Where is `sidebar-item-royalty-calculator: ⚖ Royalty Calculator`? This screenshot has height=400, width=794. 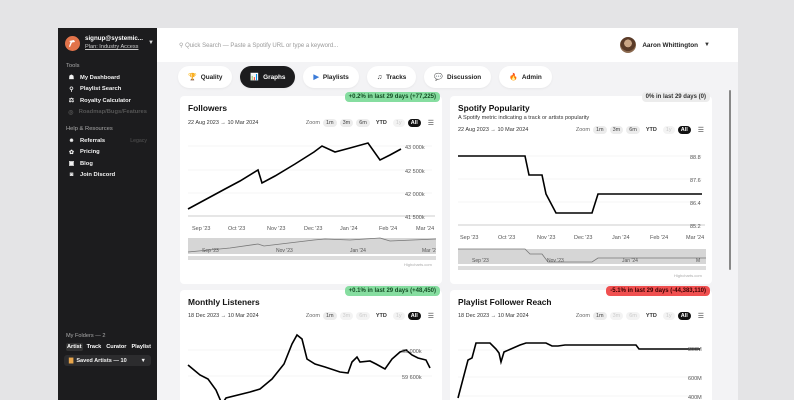 sidebar-item-royalty-calculator: ⚖ Royalty Calculator is located at coordinates (107, 101).